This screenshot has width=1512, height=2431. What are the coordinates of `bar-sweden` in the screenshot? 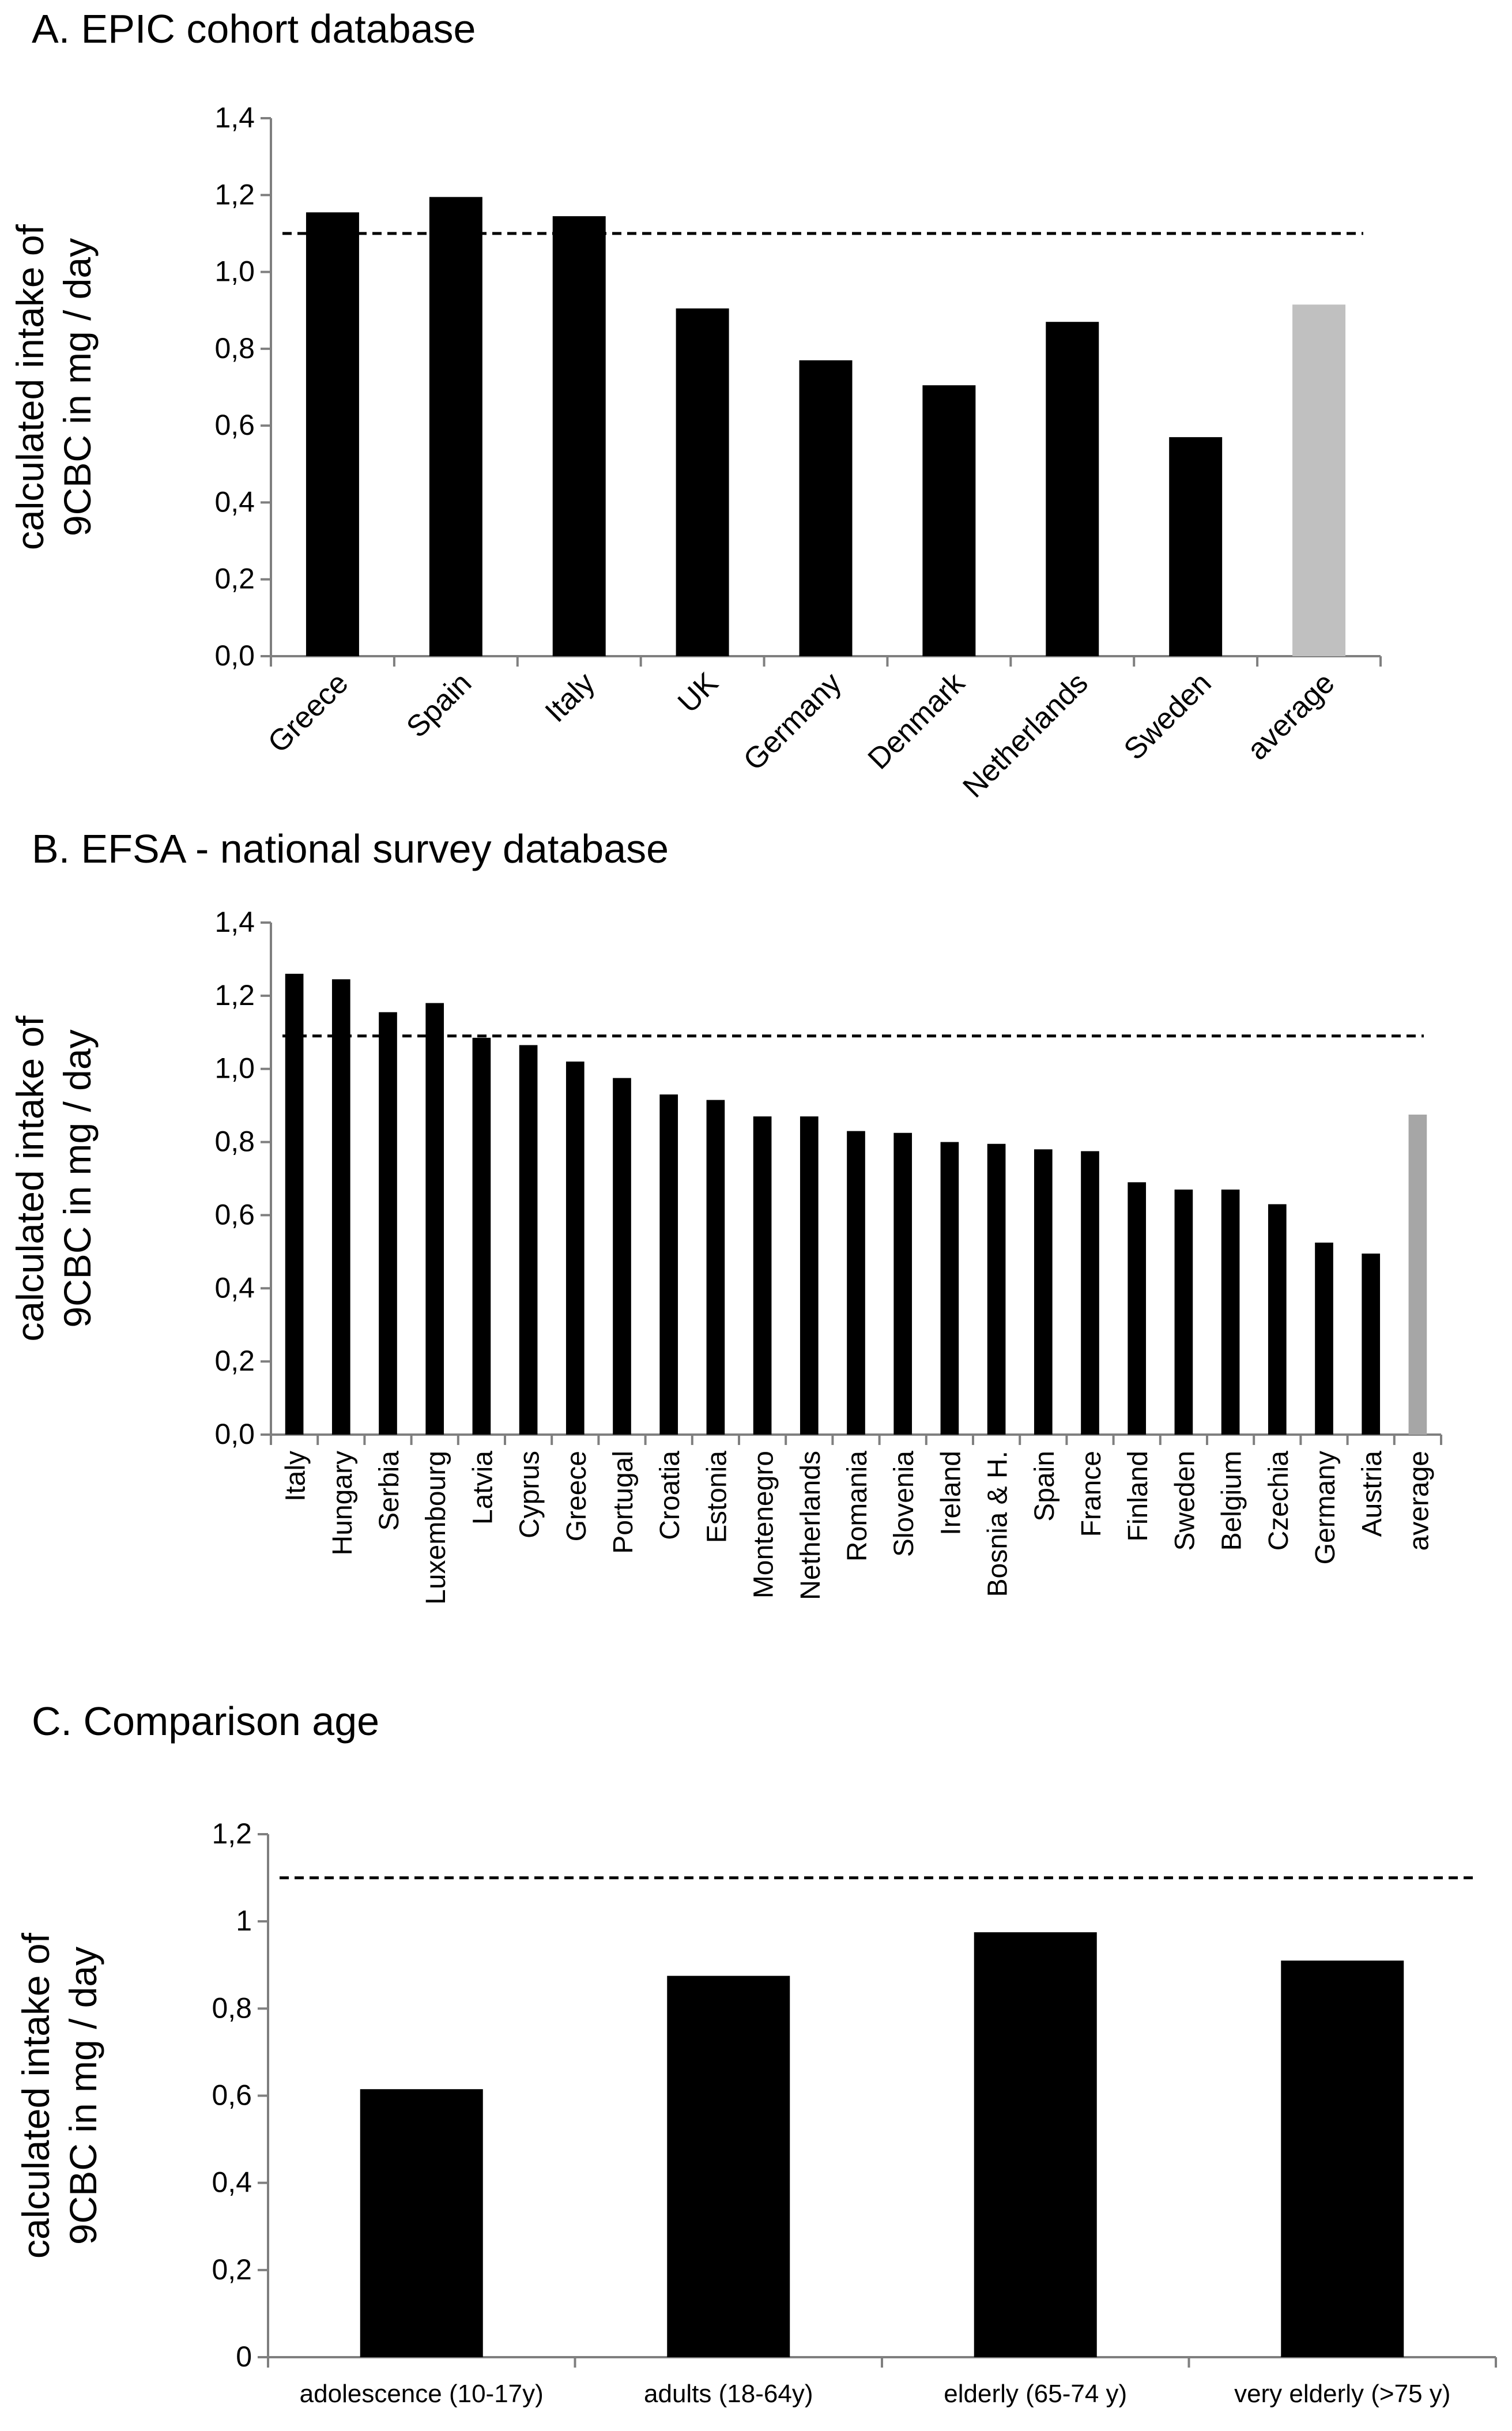 It's located at (1196, 546).